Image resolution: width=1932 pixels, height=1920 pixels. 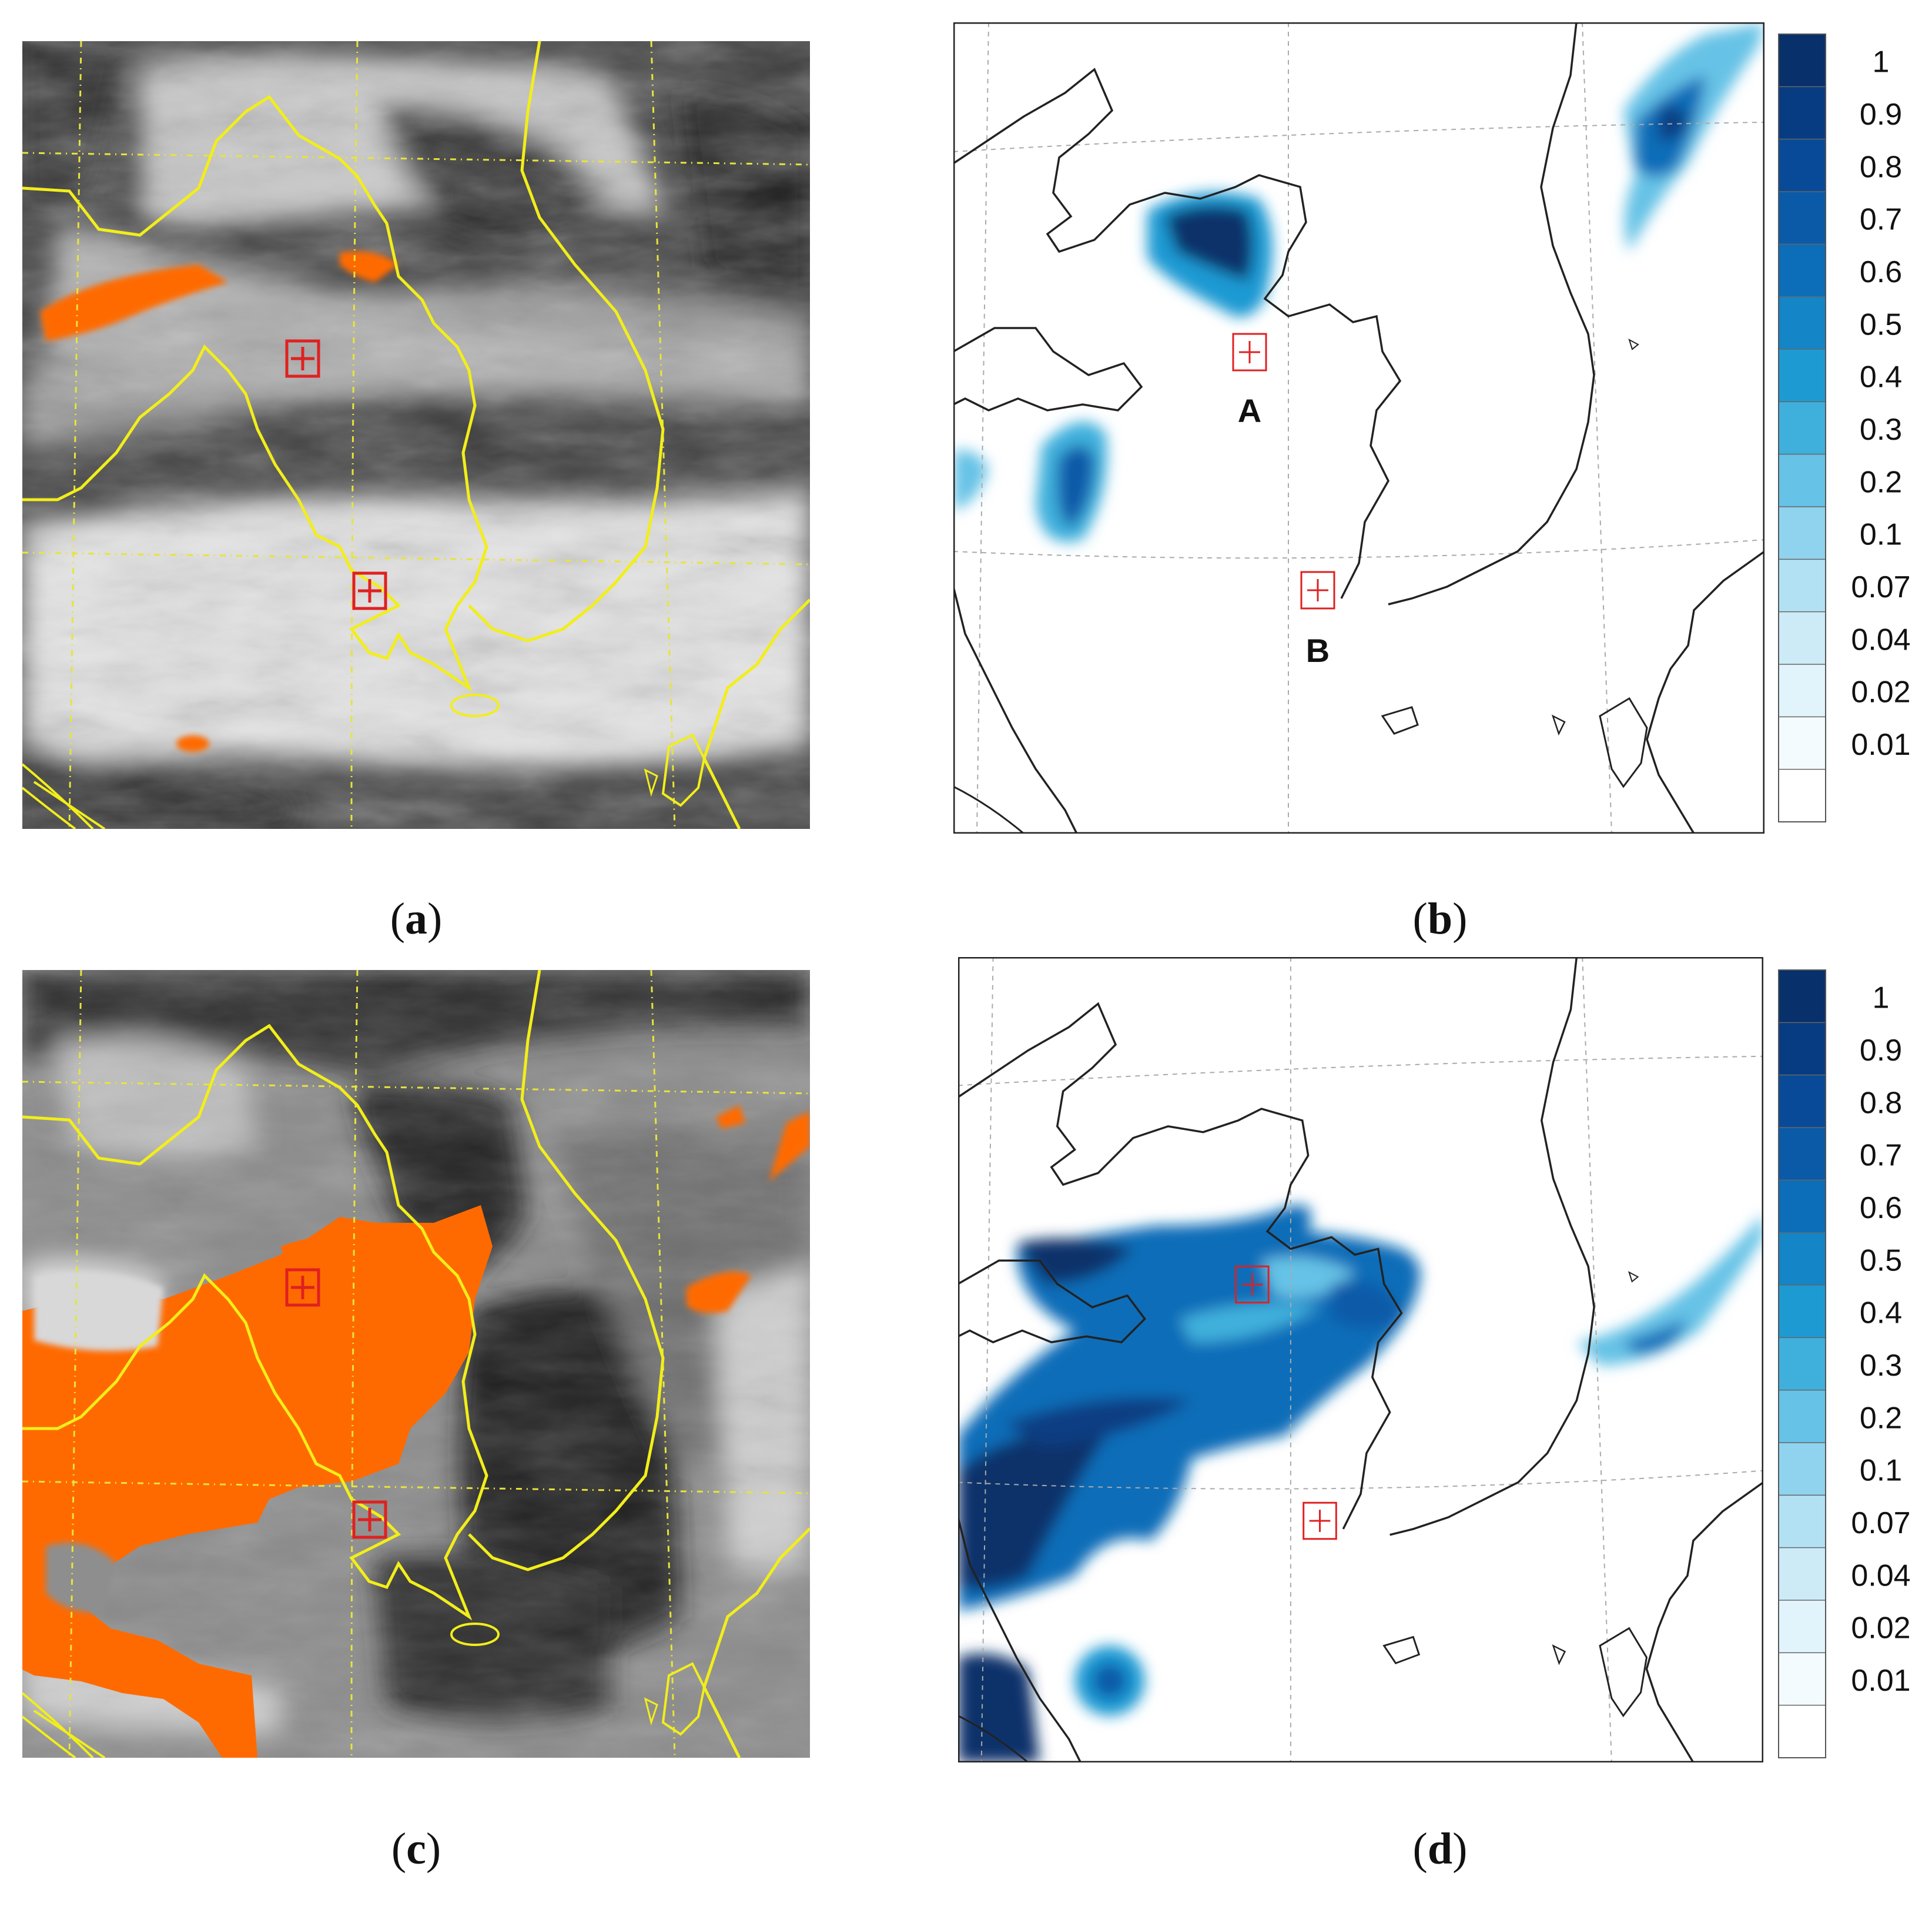 What do you see at coordinates (1440, 1849) in the screenshot?
I see `caption-d: (d)` at bounding box center [1440, 1849].